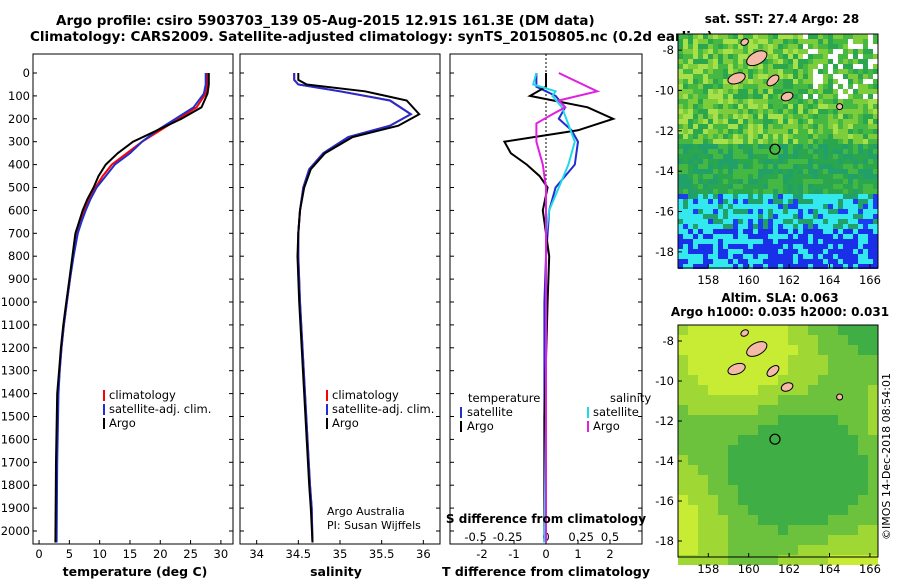 This screenshot has height=580, width=900. I want to click on y-tick-label: 1500, so click(15, 417).